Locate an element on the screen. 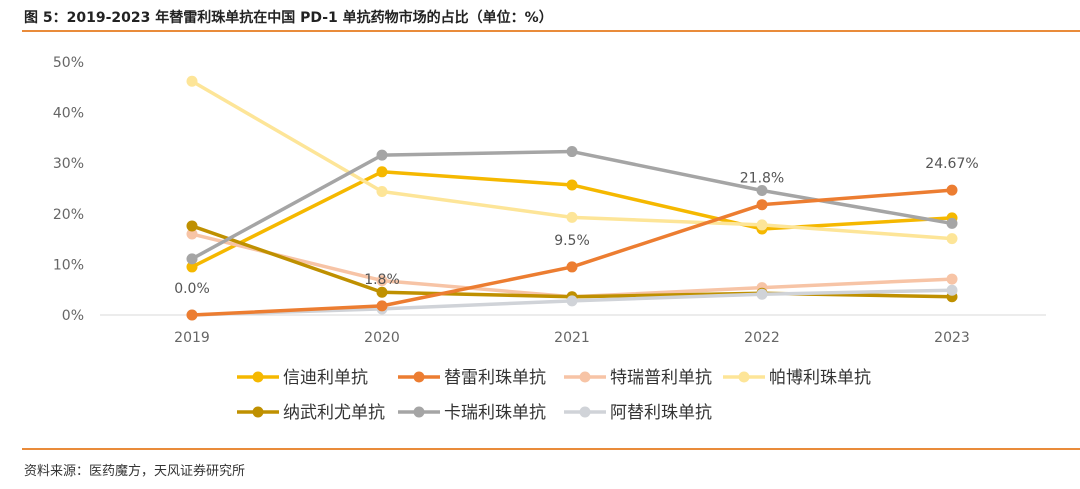 The image size is (1080, 489). data-label: 21.8% is located at coordinates (762, 179).